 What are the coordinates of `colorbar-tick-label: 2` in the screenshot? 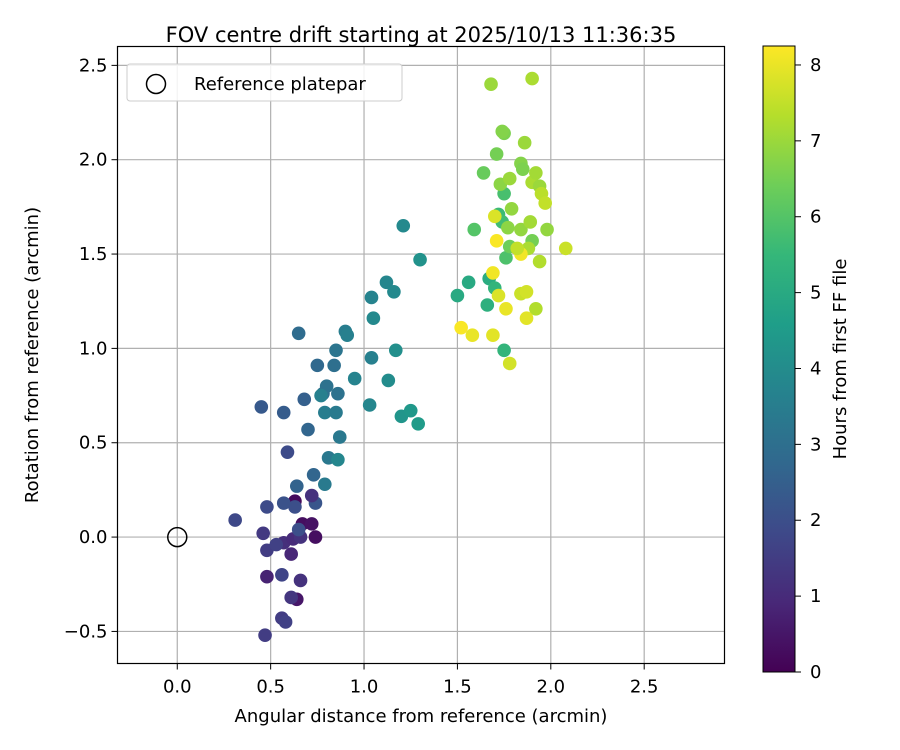 It's located at (815, 520).